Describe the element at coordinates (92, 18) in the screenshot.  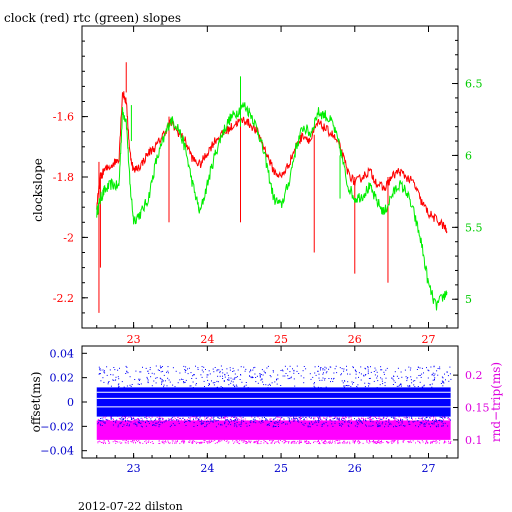
I see `top-chart-title: clock (red) rtc (green) slopes` at that location.